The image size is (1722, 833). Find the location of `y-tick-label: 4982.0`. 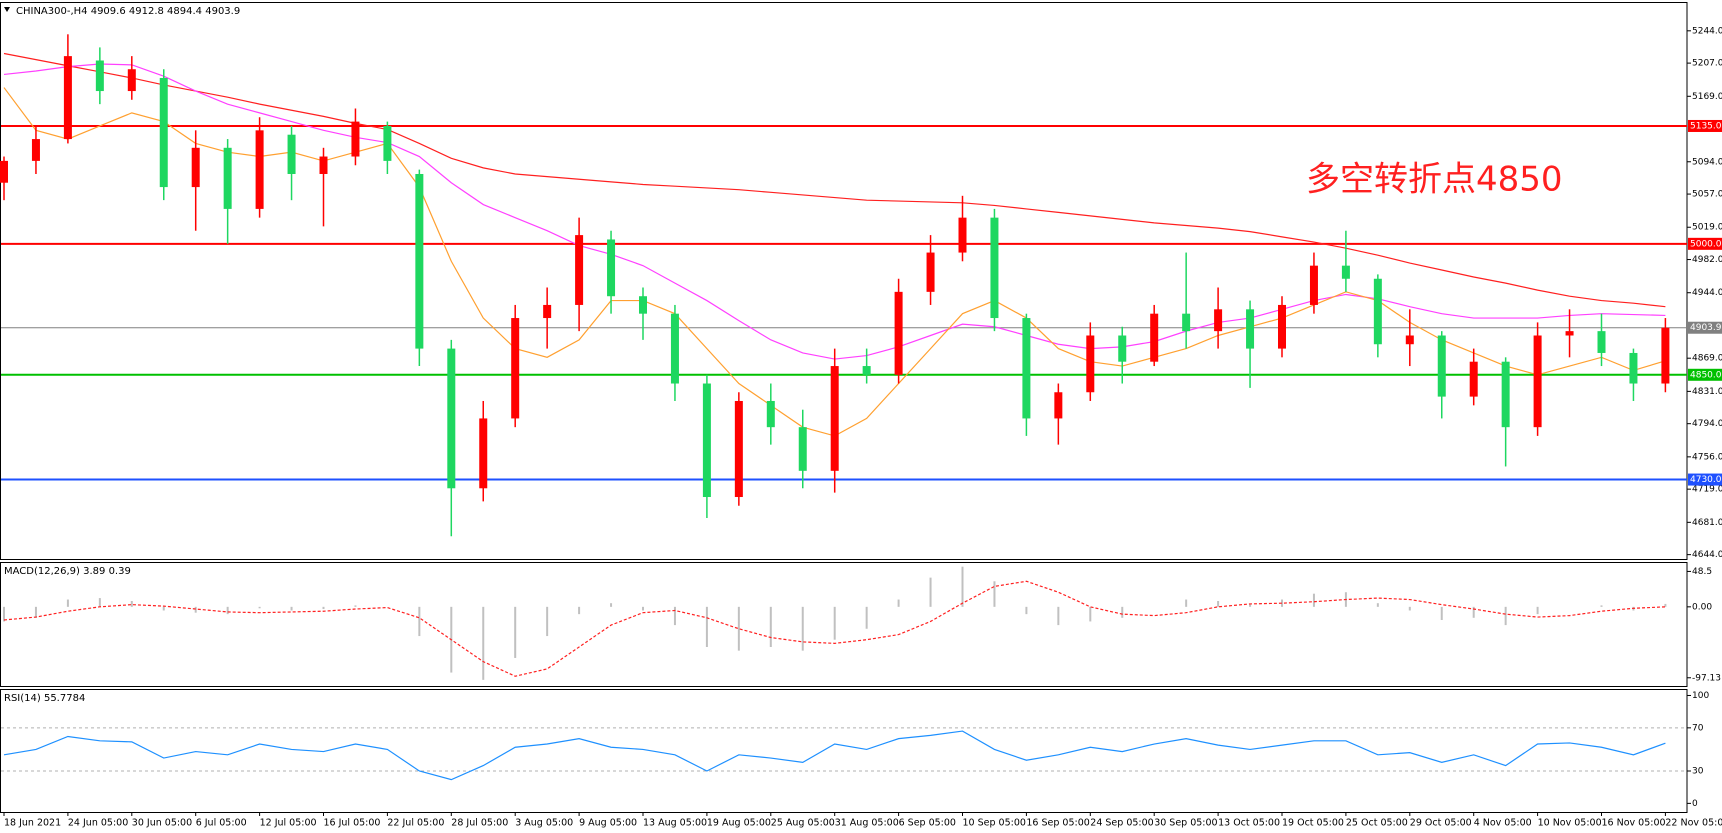

y-tick-label: 4982.0 is located at coordinates (1707, 260).